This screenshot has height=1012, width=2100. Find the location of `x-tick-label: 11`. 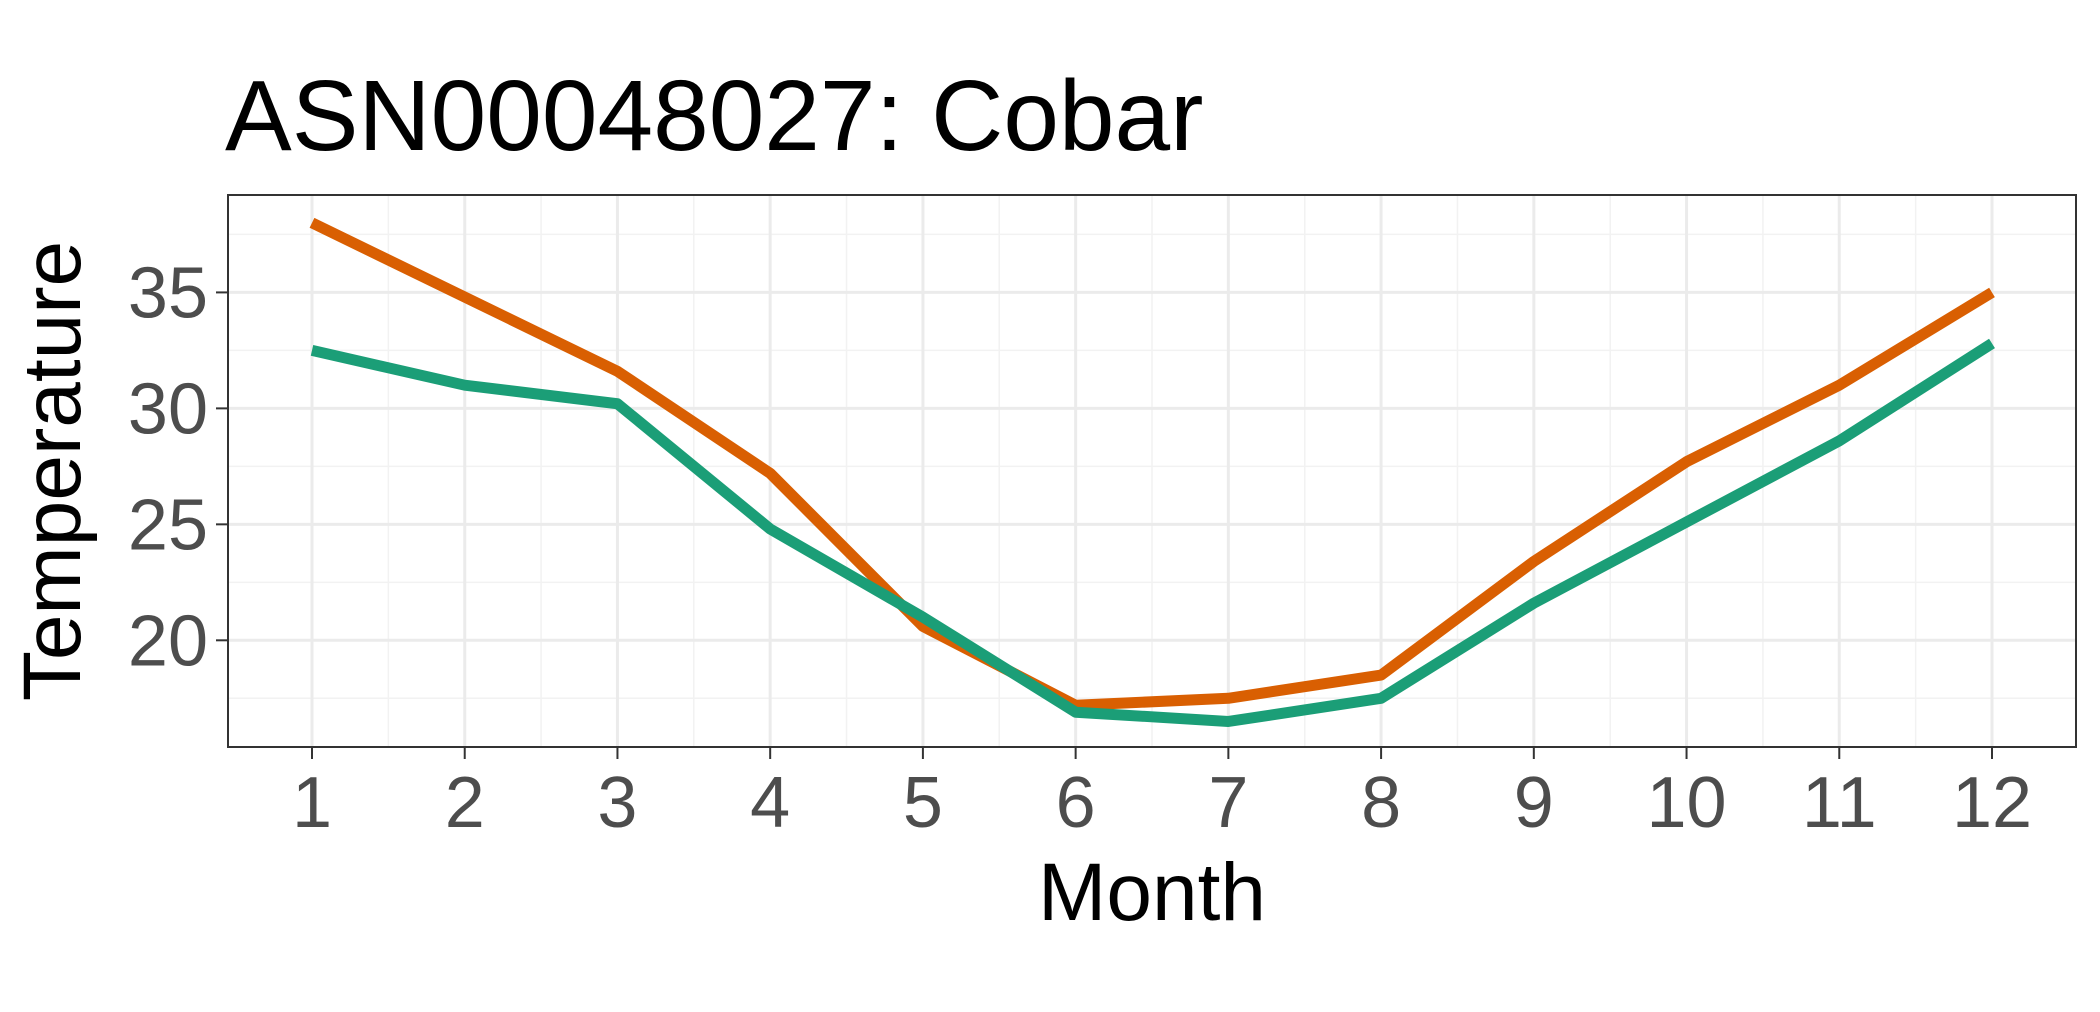

x-tick-label: 11 is located at coordinates (1839, 803).